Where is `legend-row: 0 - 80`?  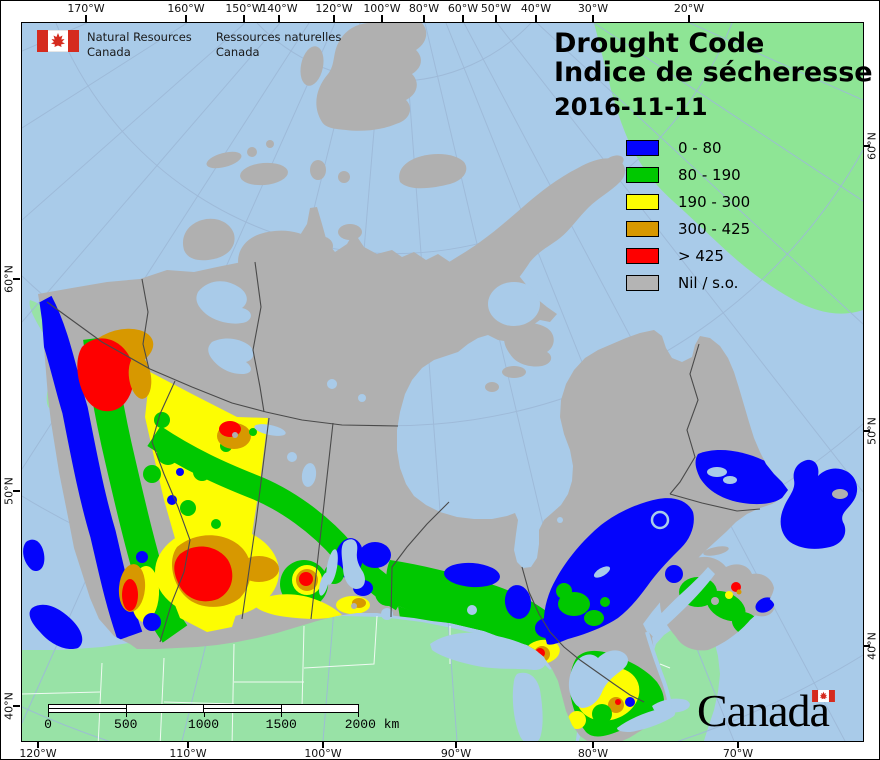 legend-row: 0 - 80 is located at coordinates (688, 147).